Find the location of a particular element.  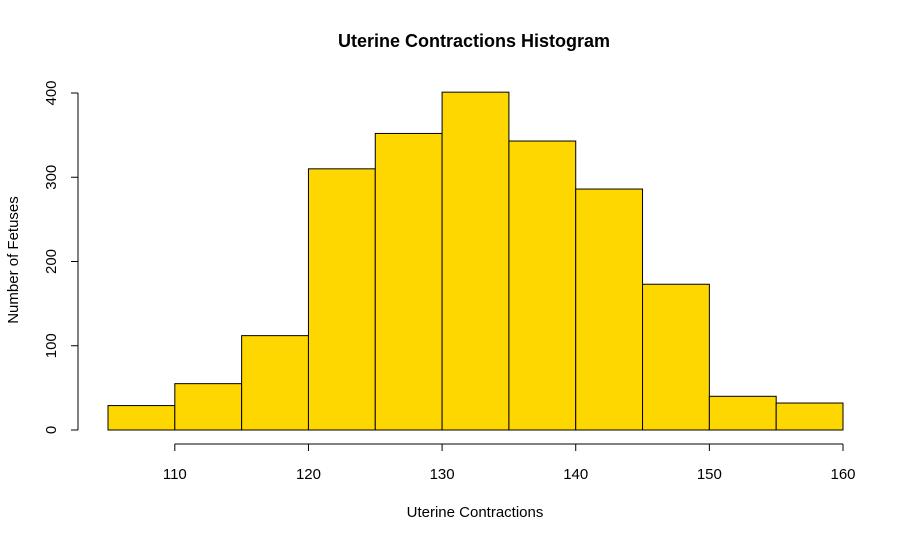

x-tick-label-110: 110 is located at coordinates (175, 474).